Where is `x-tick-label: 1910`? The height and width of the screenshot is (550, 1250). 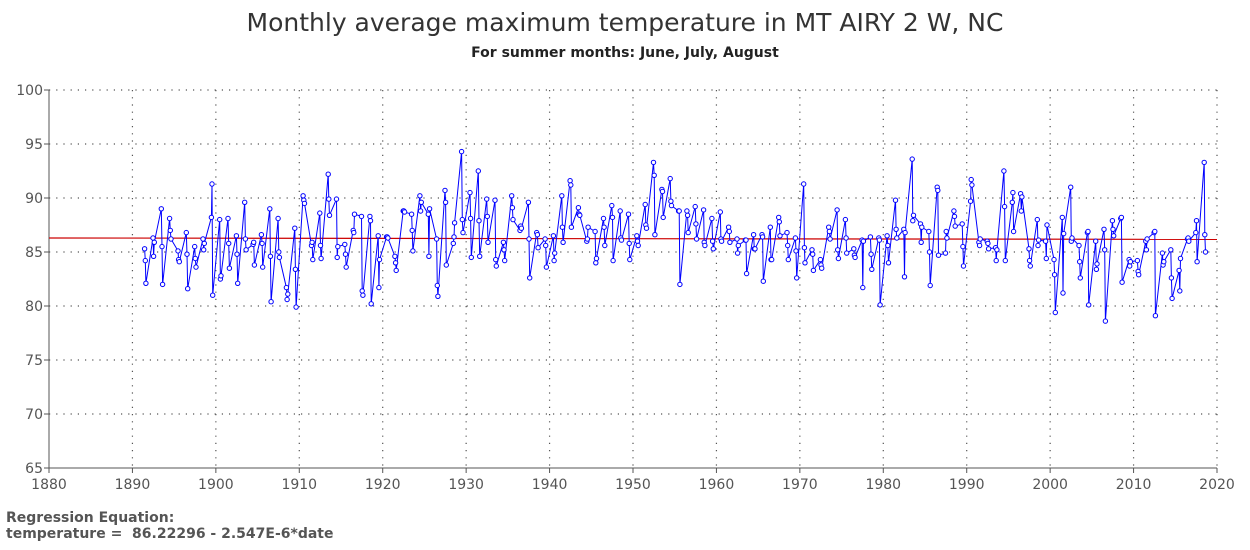 x-tick-label: 1910 is located at coordinates (299, 485).